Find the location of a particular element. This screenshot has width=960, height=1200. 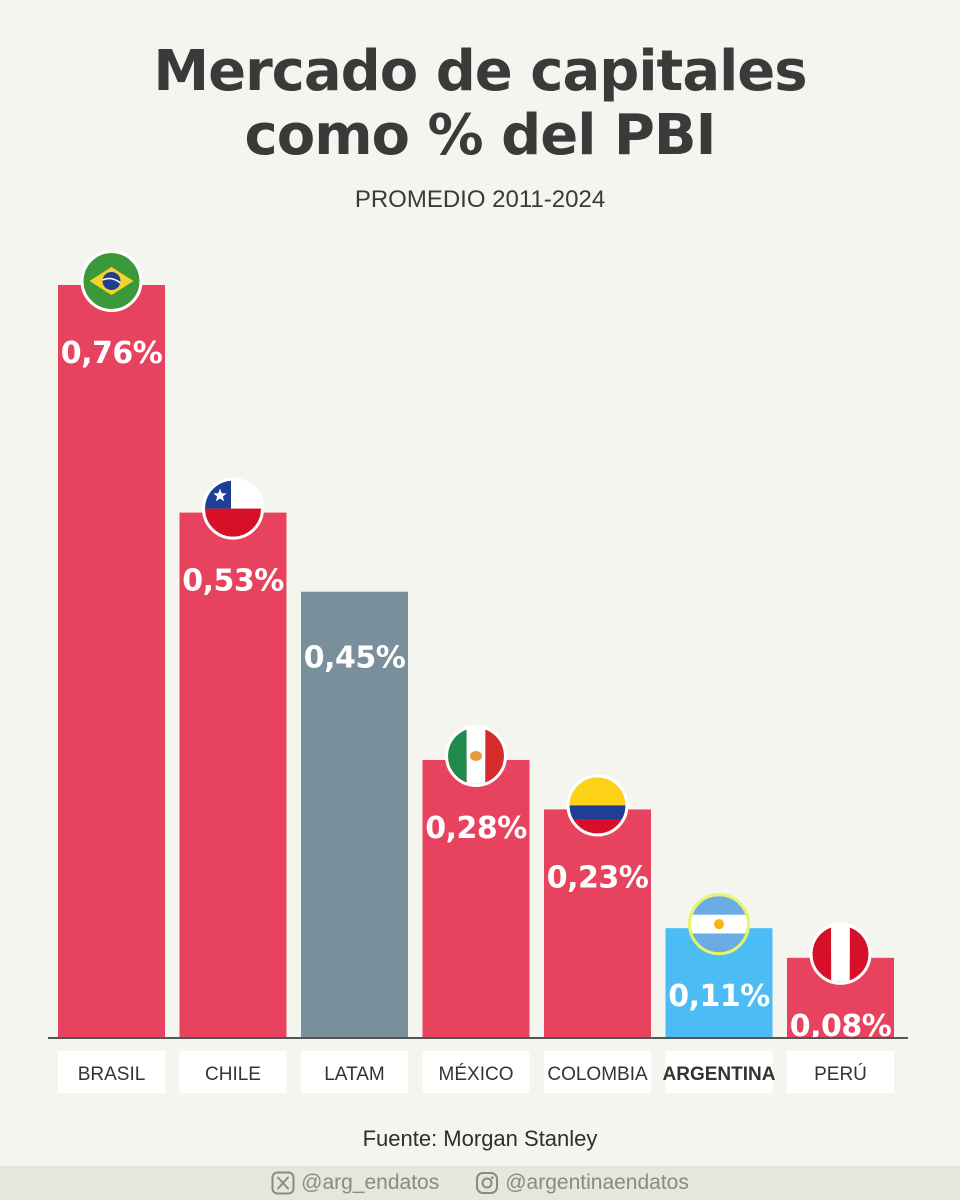

chile-flag-icon is located at coordinates (233, 508).